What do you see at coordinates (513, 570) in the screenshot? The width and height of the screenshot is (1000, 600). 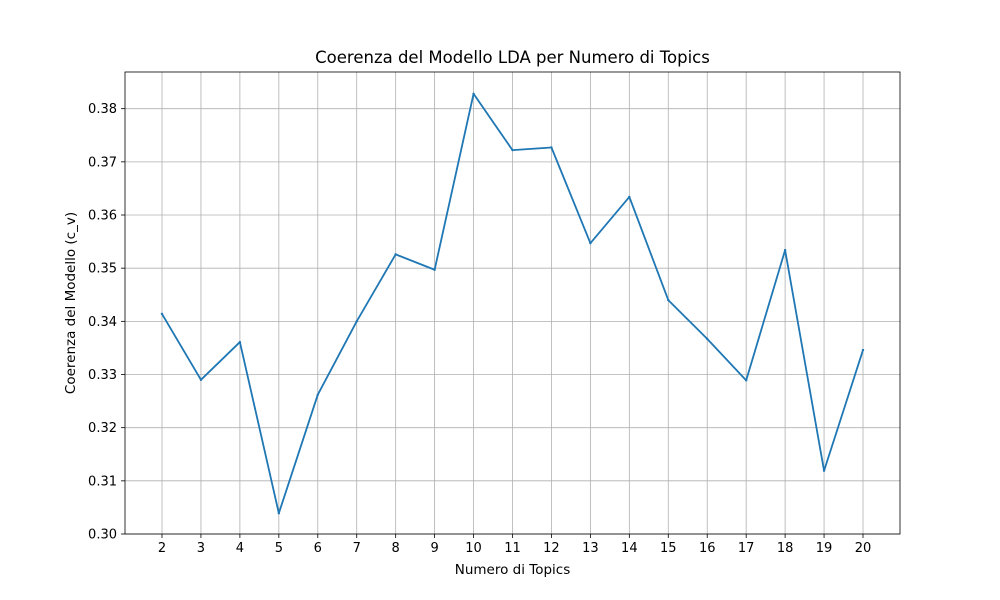 I see `x-axis-title: Numero di Topics` at bounding box center [513, 570].